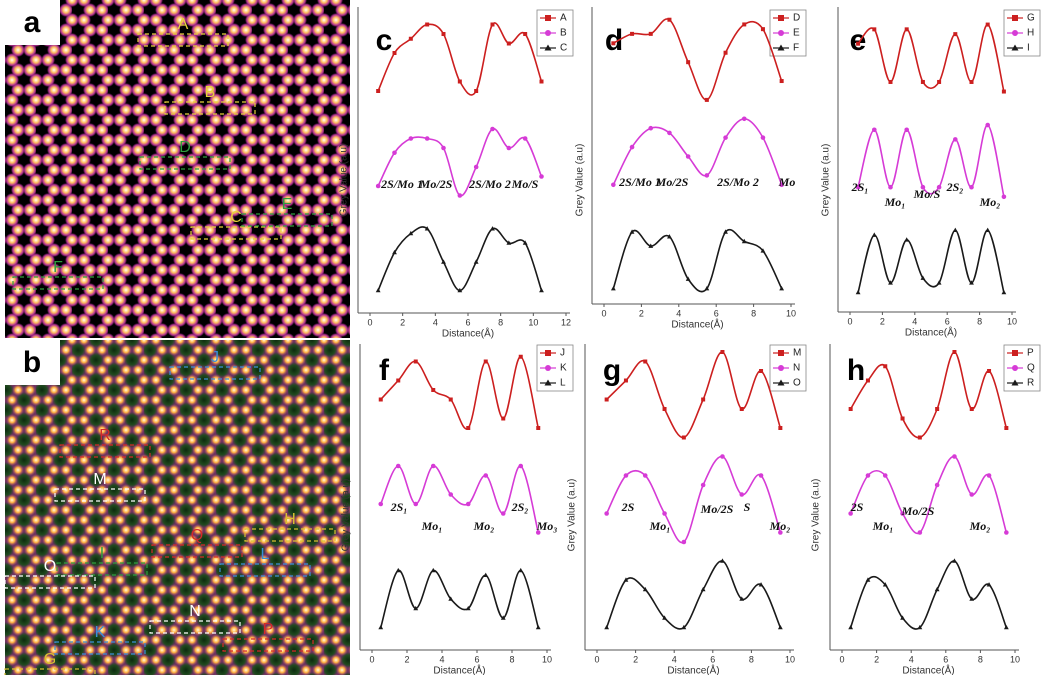 This screenshot has width=1041, height=675. Describe the element at coordinates (268, 629) in the screenshot. I see `profile-label: P` at that location.